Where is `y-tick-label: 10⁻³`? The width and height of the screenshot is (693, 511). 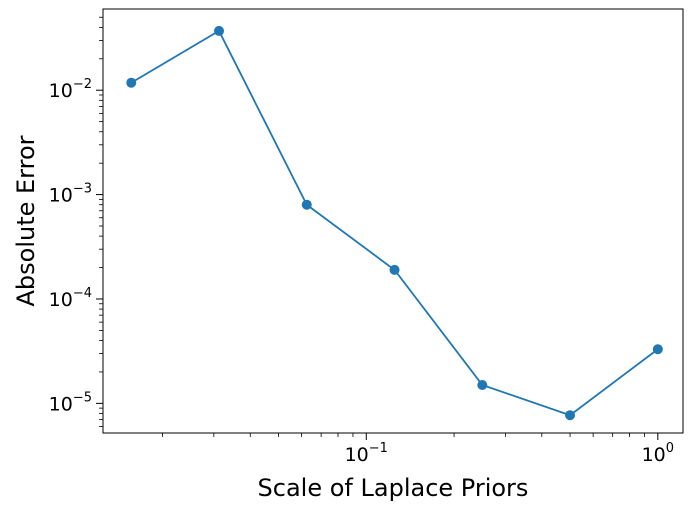
y-tick-label: 10⁻³ is located at coordinates (70, 194).